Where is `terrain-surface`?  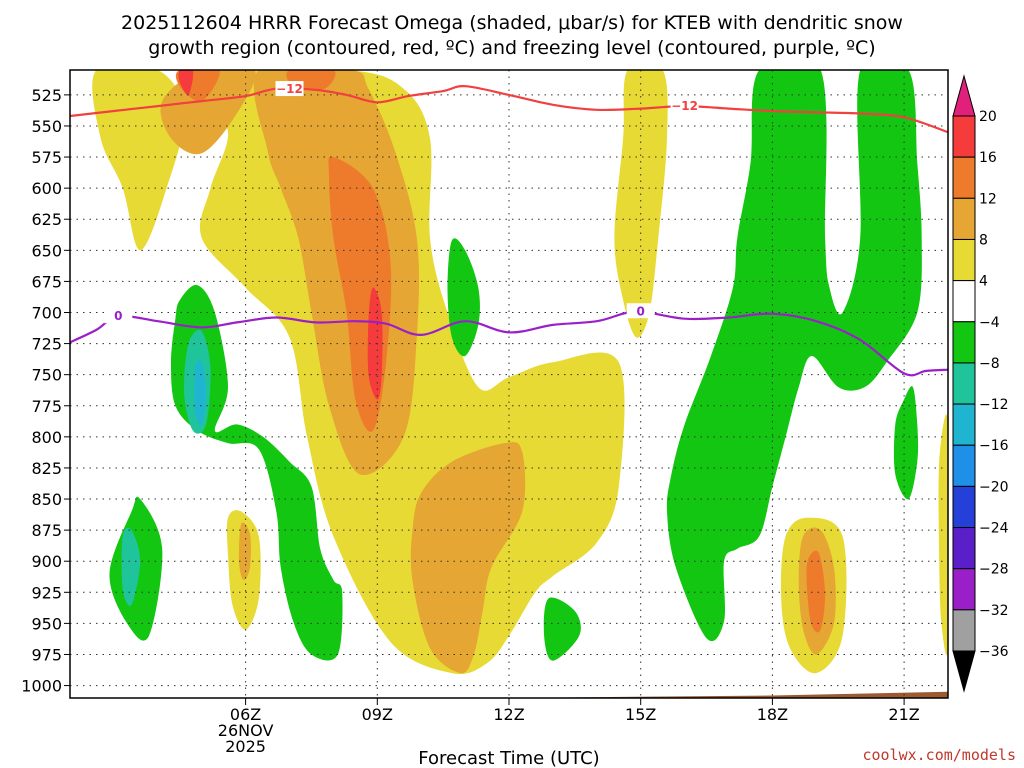 terrain-surface is located at coordinates (509, 694).